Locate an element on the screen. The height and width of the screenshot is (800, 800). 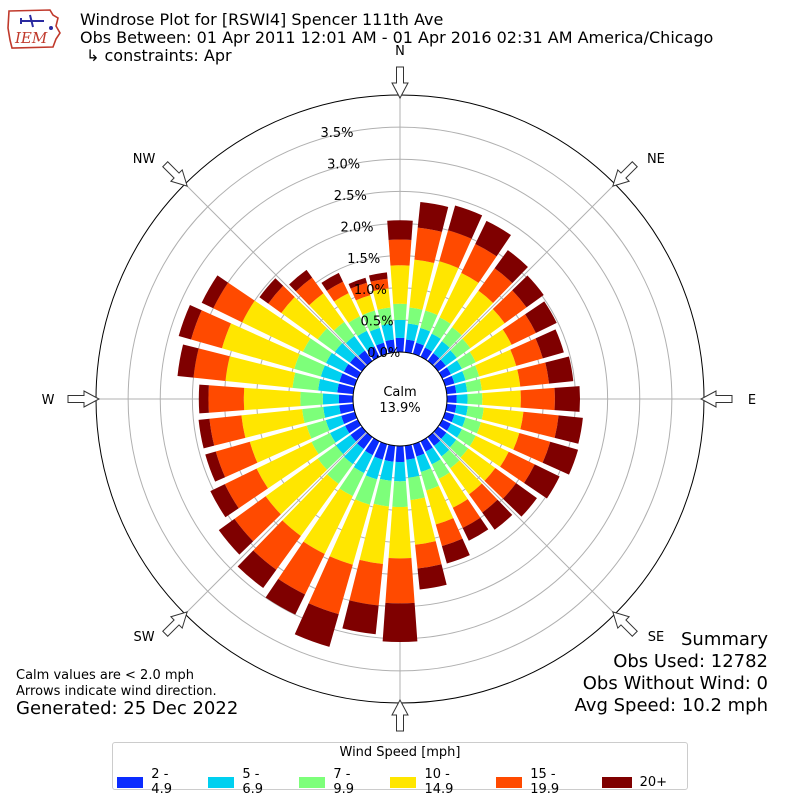
legend-item: 5 - 6.9 is located at coordinates (243, 782).